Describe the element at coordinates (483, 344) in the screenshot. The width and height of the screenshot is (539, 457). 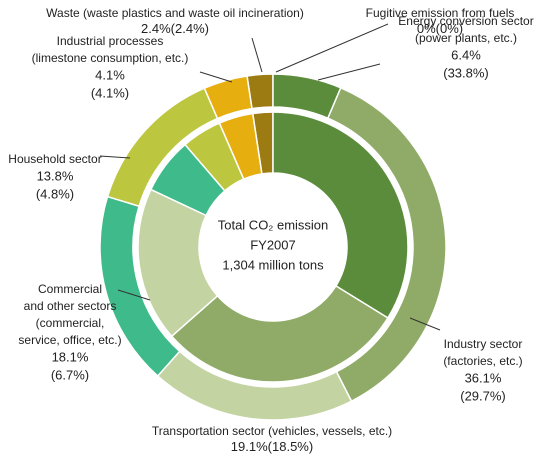
I see `category-label: Industry sector` at that location.